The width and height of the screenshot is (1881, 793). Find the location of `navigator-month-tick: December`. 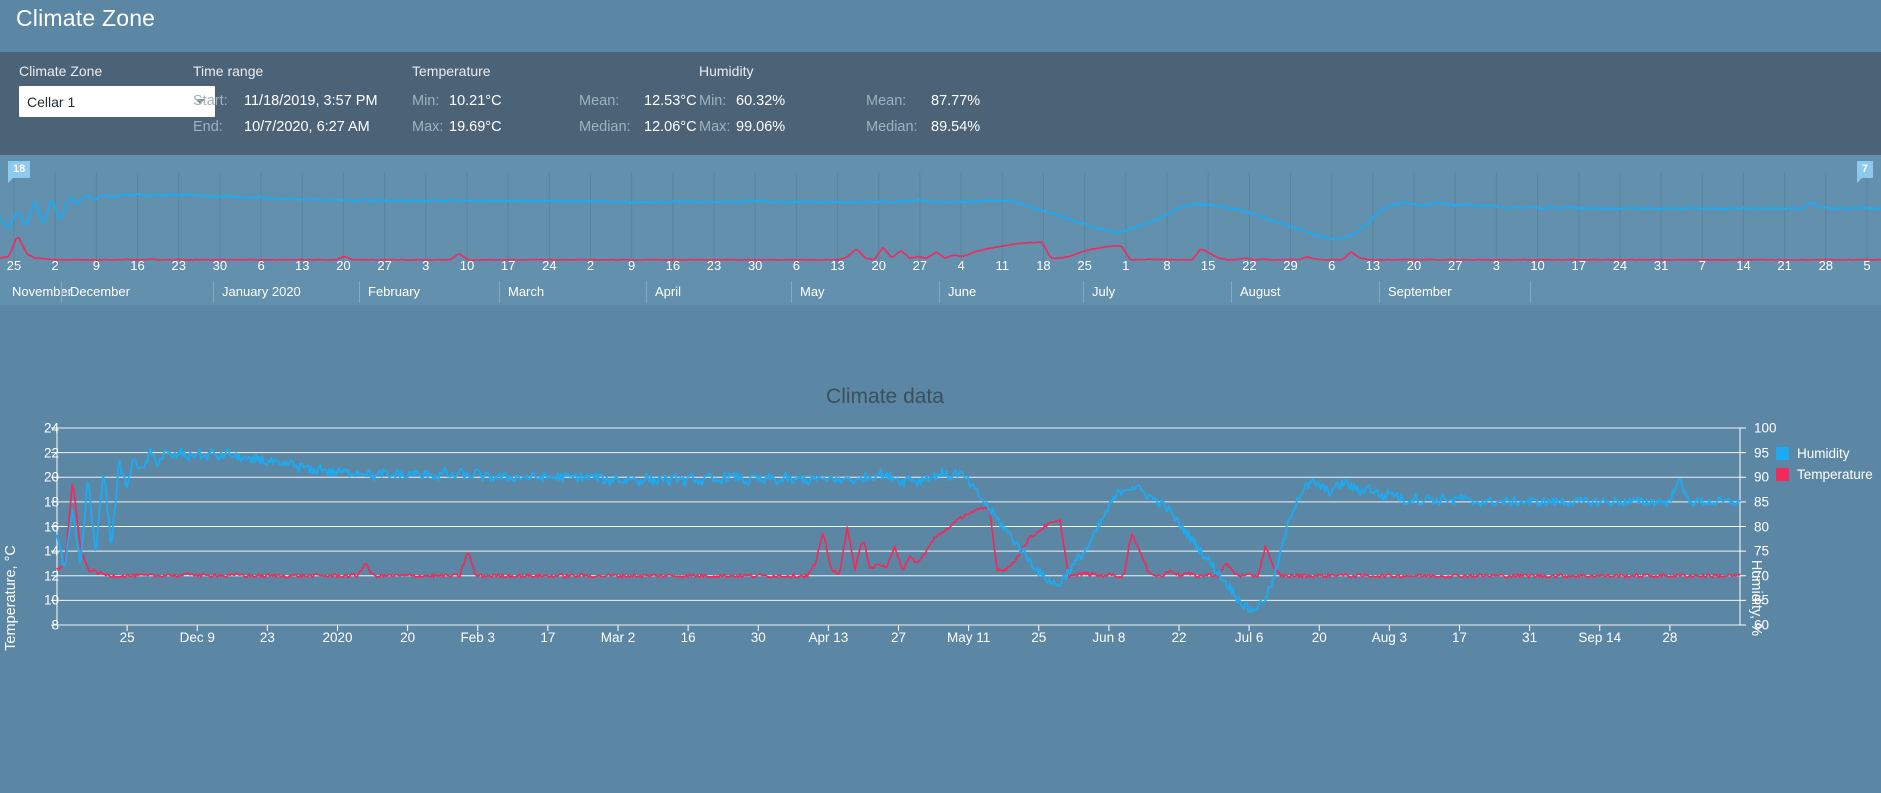

navigator-month-tick: December is located at coordinates (100, 291).